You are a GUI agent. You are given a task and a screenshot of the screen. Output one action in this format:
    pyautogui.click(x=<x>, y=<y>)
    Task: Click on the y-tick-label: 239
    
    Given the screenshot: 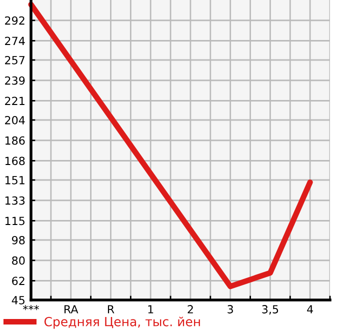 What is the action you would take?
    pyautogui.click(x=15, y=80)
    